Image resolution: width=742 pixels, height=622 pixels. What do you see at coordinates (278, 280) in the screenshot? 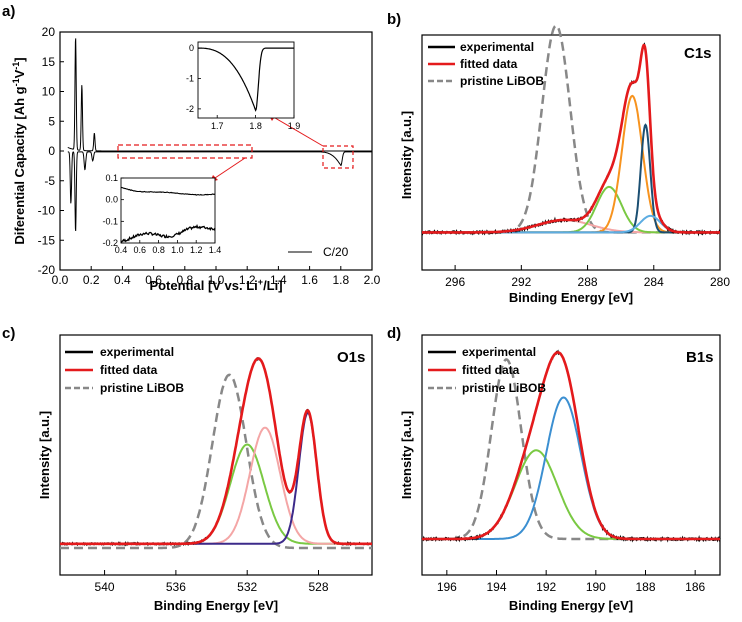
I see `panel-a-xtick-label: 1.4` at bounding box center [278, 280].